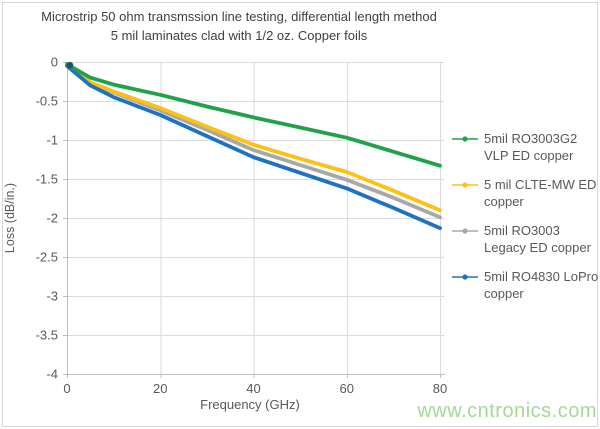 This screenshot has width=600, height=429. I want to click on legend-item: 5mil RO4830 LoPro copper, so click(526, 285).